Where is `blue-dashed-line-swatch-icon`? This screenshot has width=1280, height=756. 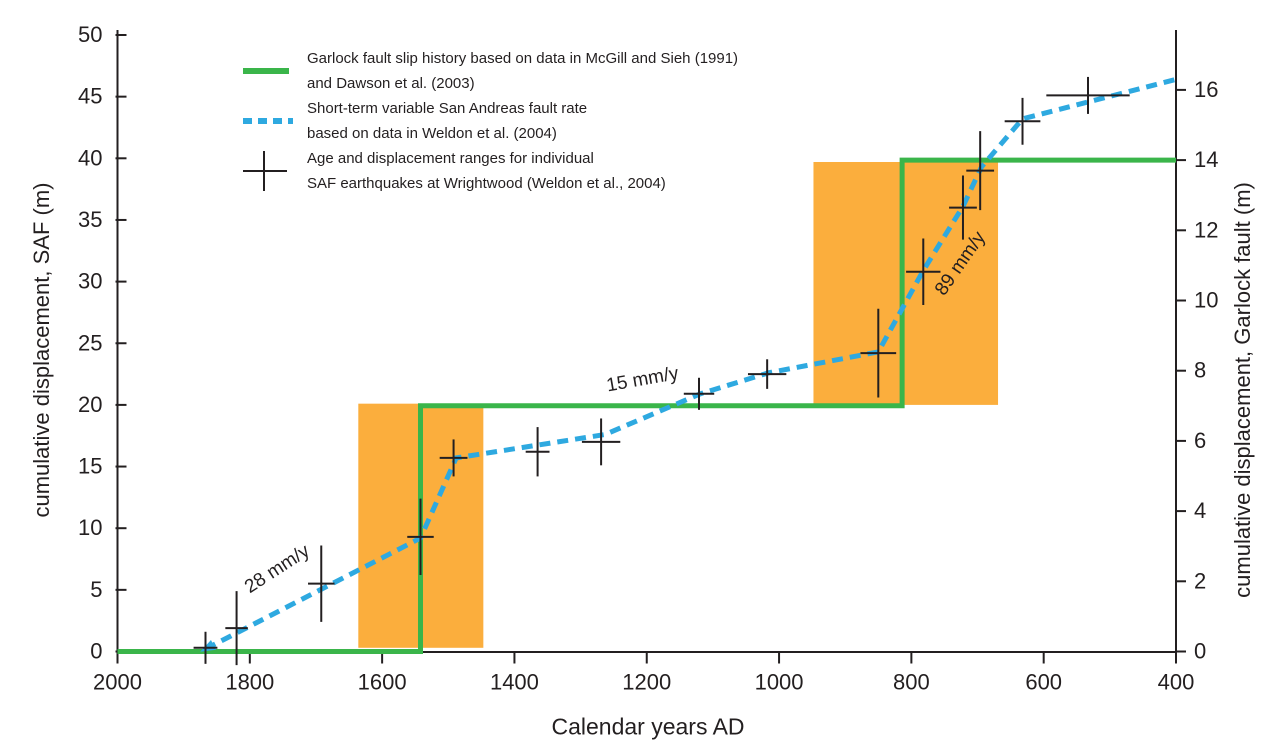 blue-dashed-line-swatch-icon is located at coordinates (268, 121).